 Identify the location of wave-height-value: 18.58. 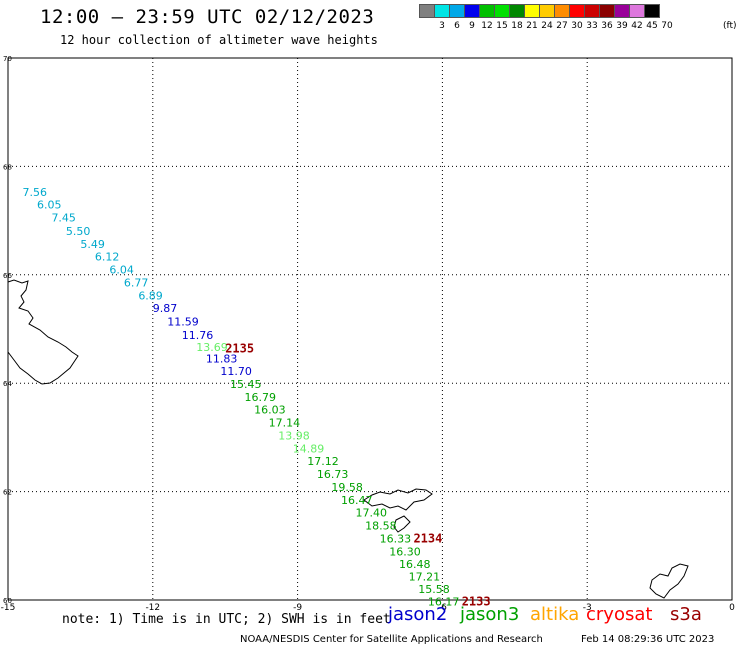
(381, 526).